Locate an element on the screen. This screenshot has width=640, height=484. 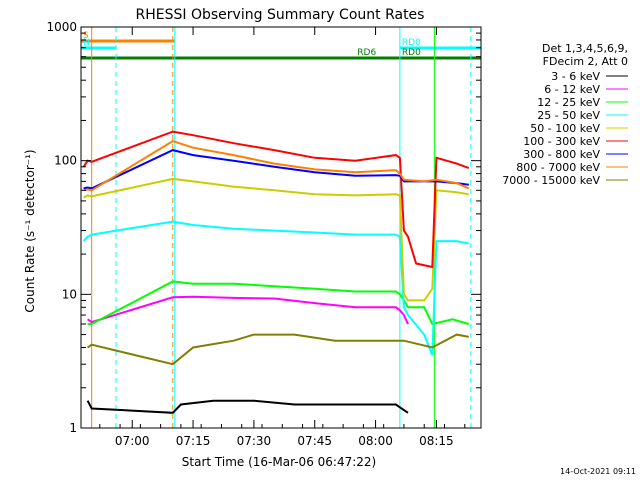
legend-label: 800 - 7000 keV is located at coordinates (558, 167).